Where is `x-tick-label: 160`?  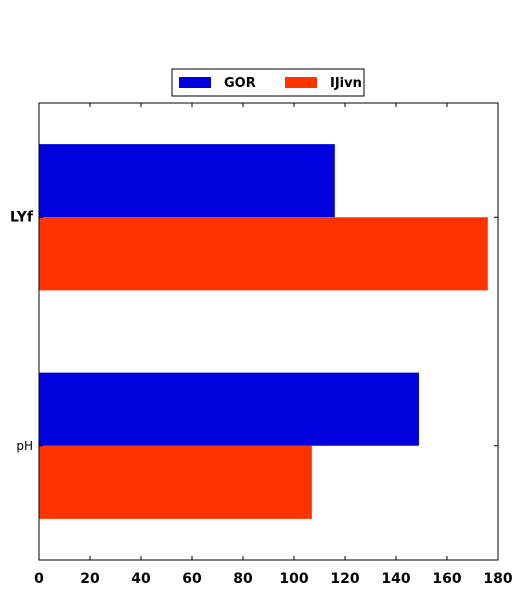
x-tick-label: 160 is located at coordinates (446, 579).